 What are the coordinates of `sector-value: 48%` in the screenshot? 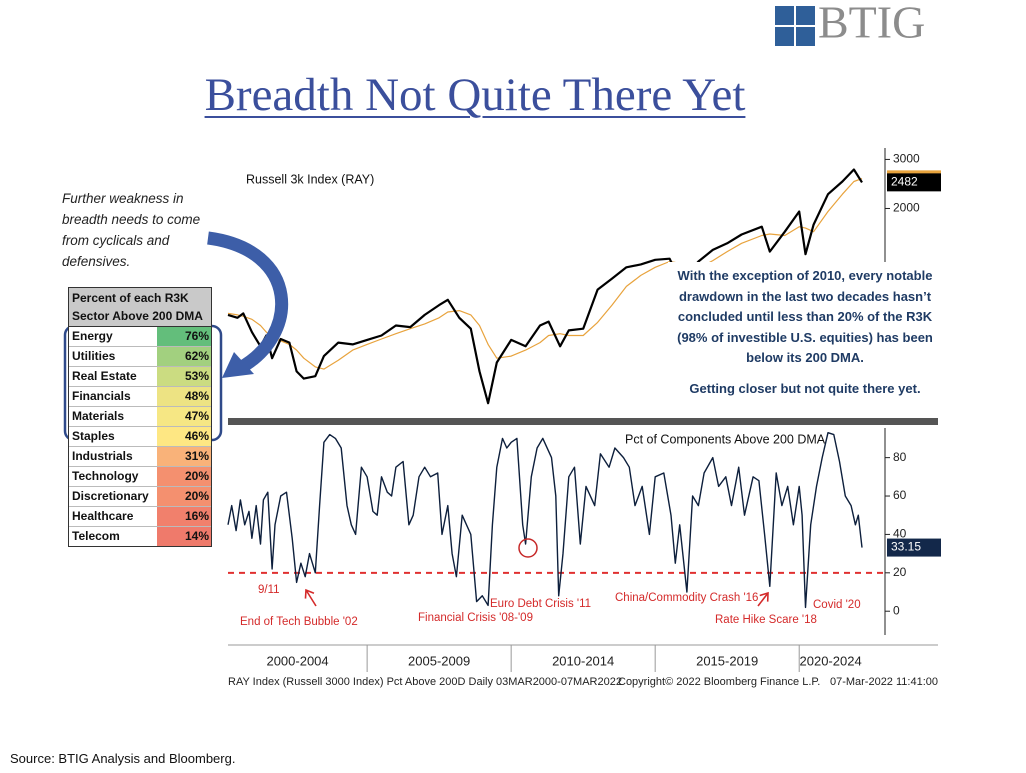 It's located at (184, 396).